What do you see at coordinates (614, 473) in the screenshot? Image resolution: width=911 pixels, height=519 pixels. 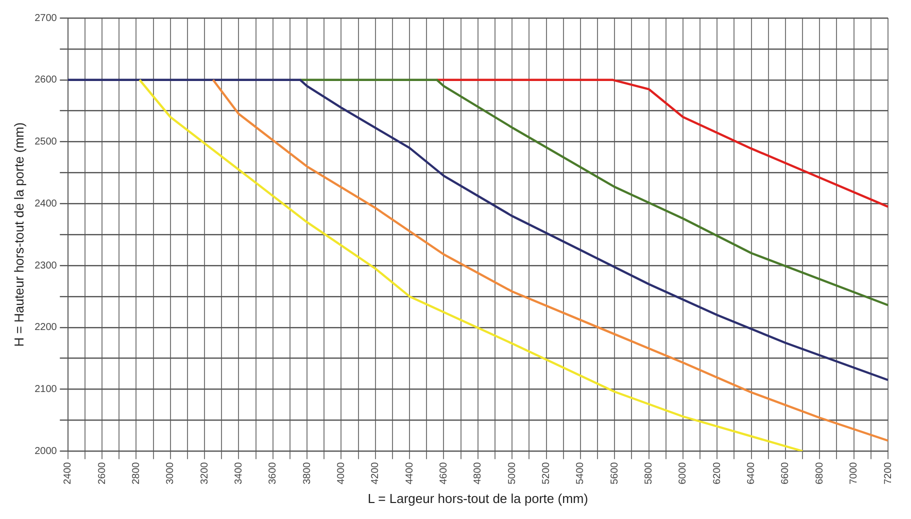 I see `x-tick-label: 5600` at bounding box center [614, 473].